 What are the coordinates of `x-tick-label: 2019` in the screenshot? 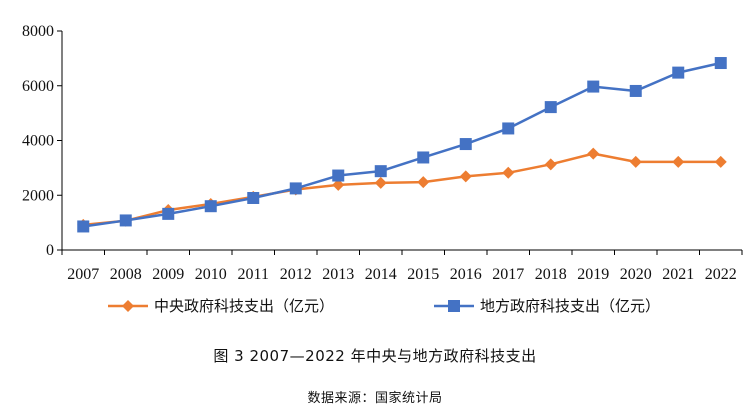 It's located at (593, 274).